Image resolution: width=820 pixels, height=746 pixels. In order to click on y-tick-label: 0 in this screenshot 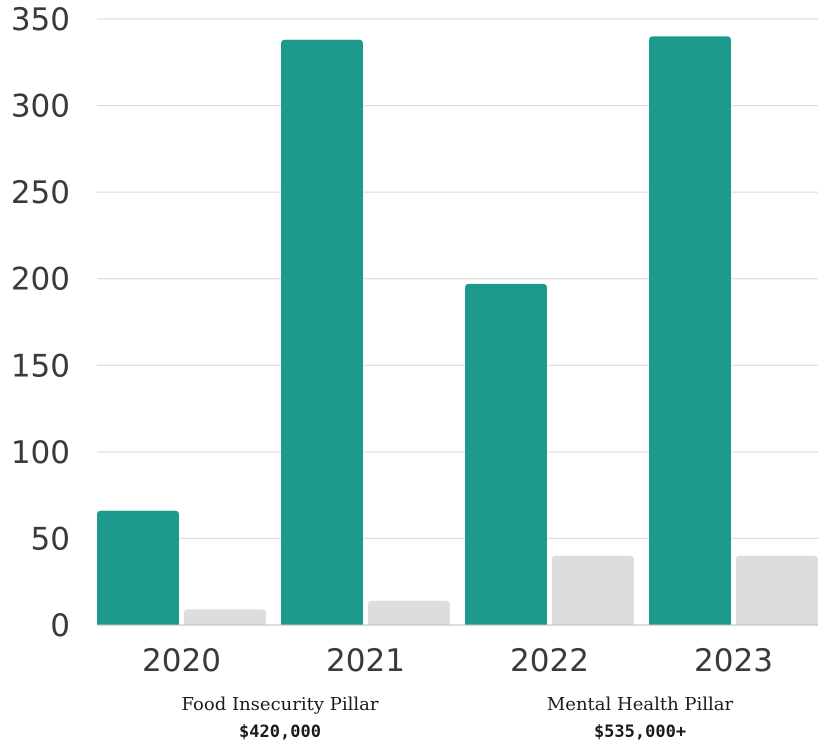, I will do `click(60, 626)`.